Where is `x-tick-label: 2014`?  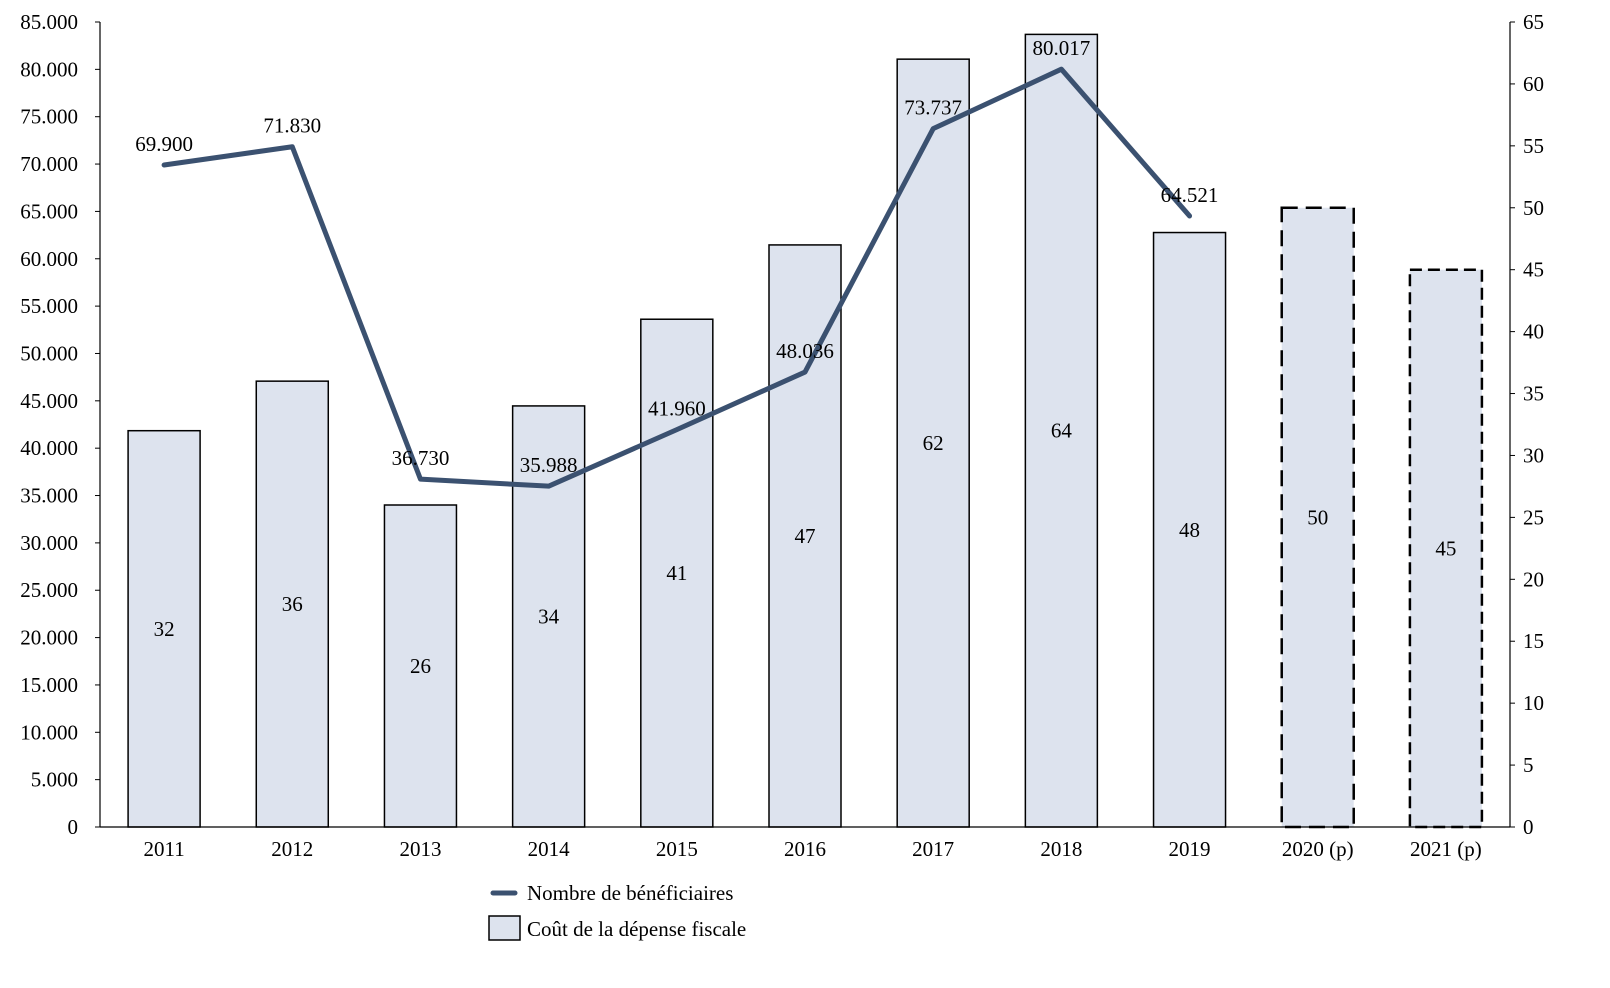
x-tick-label: 2014 is located at coordinates (549, 849).